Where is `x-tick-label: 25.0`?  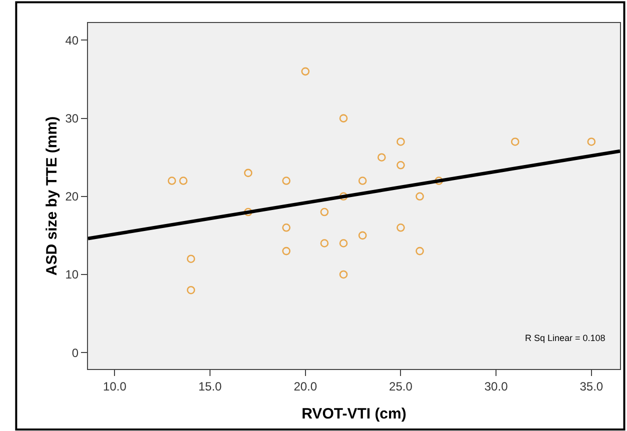 x-tick-label: 25.0 is located at coordinates (401, 386).